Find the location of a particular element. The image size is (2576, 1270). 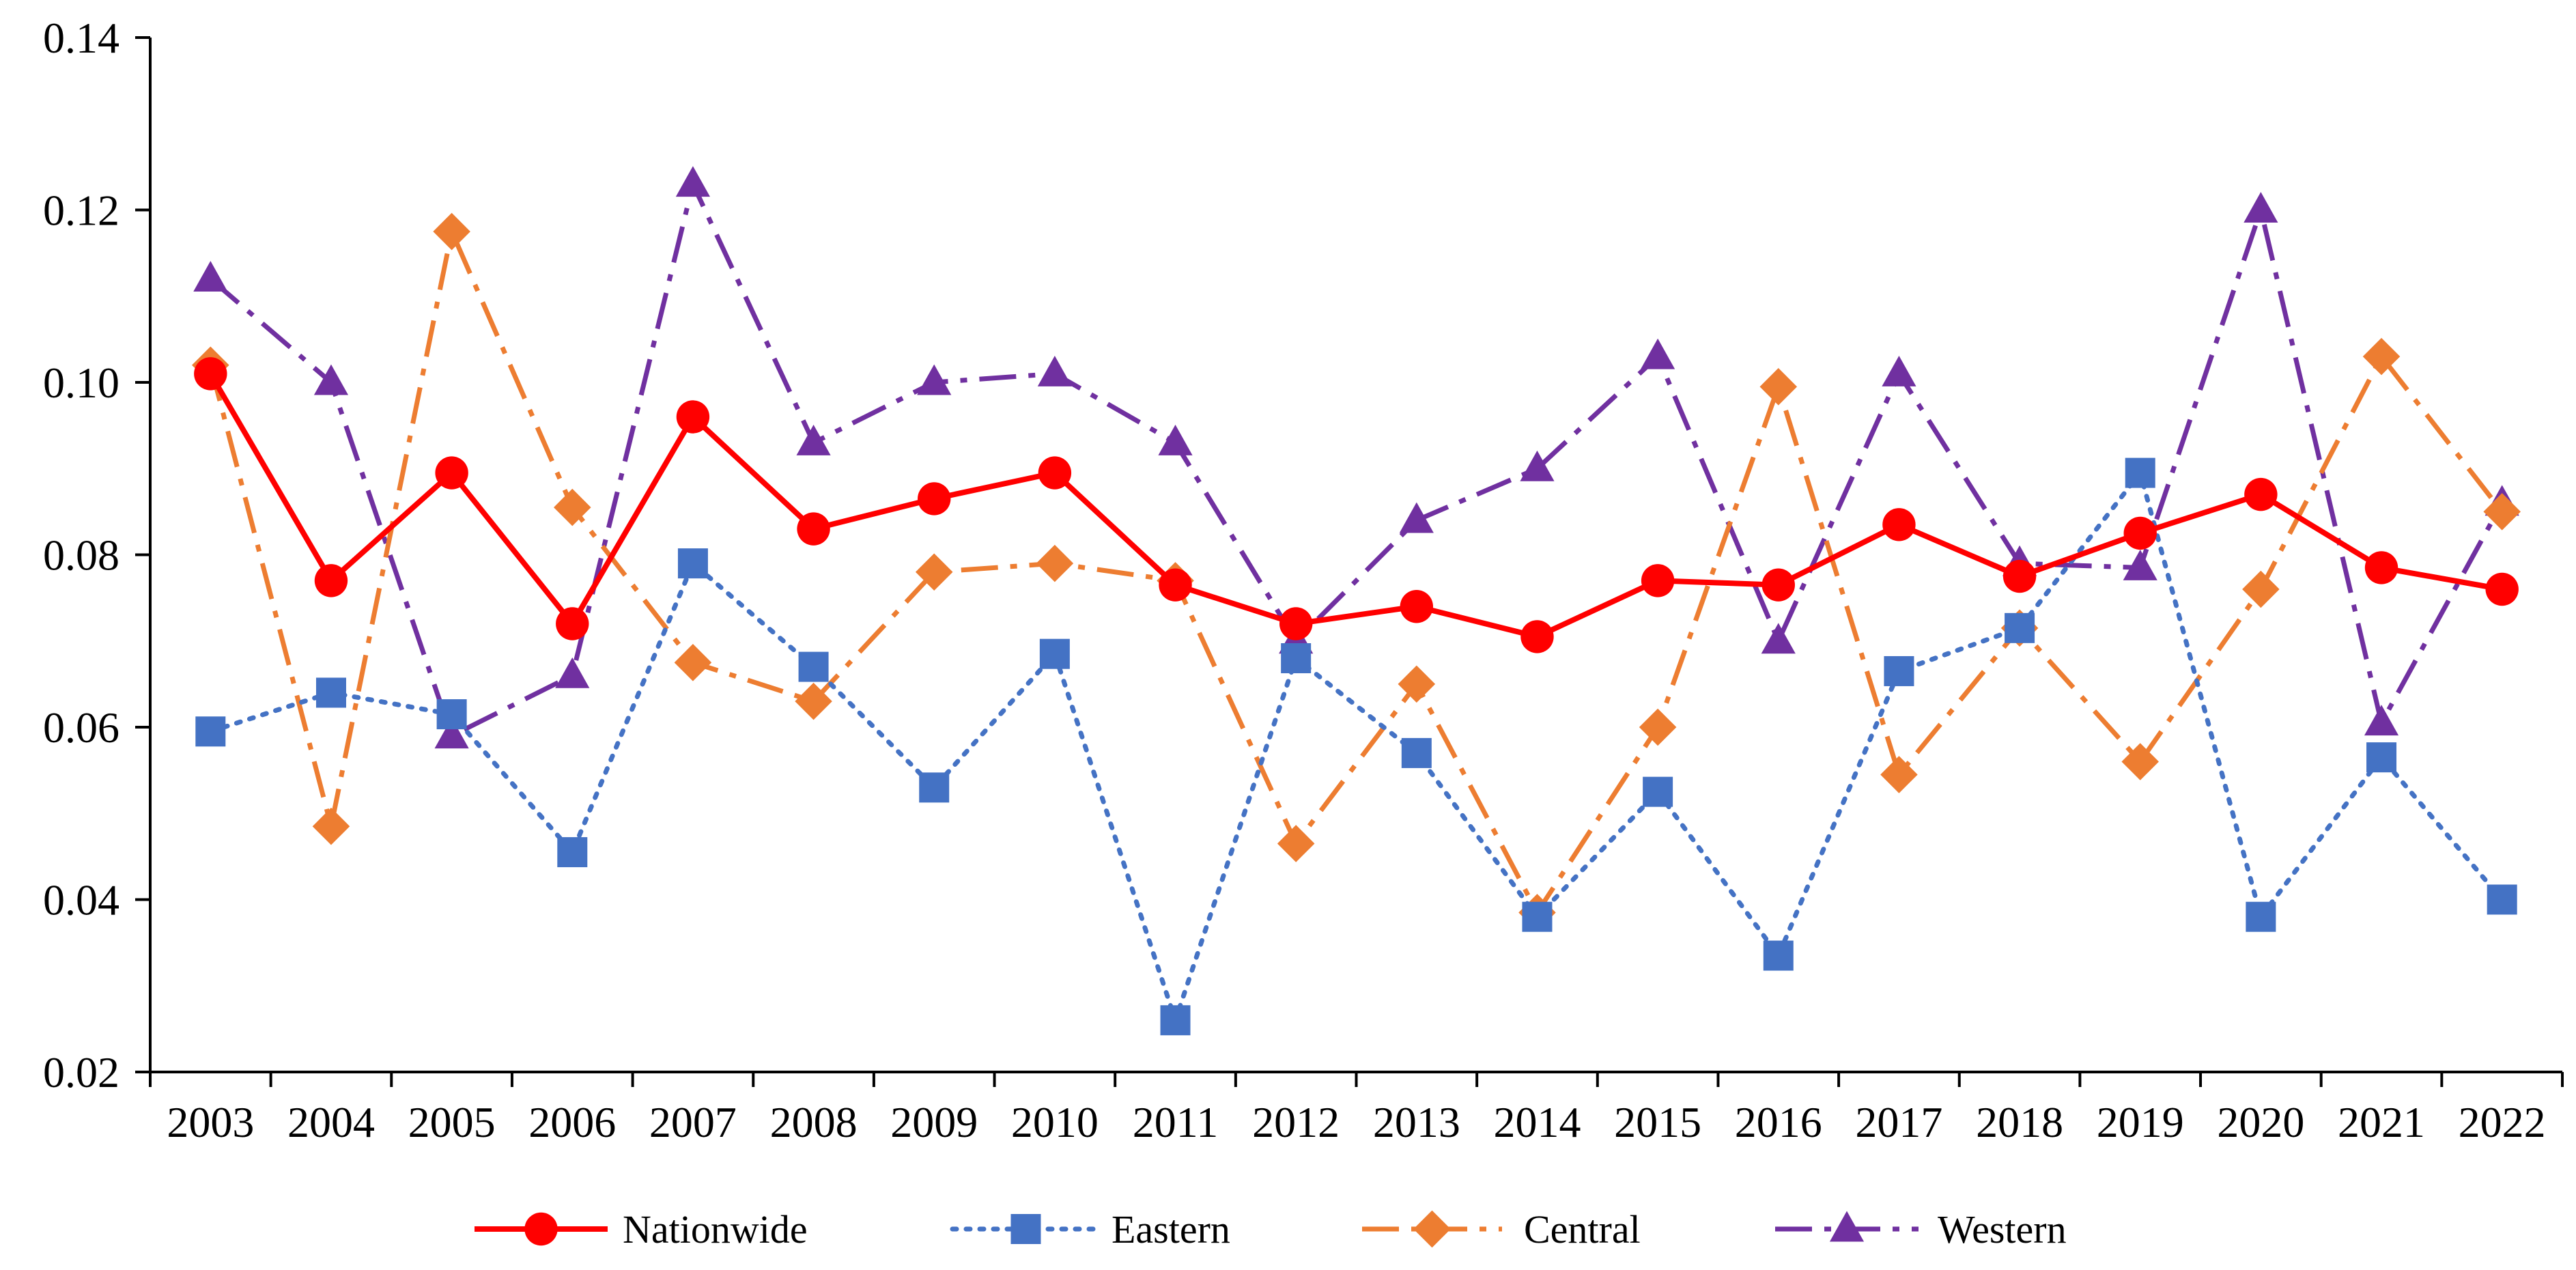

x-tick-label: 2012 is located at coordinates (1296, 1122).